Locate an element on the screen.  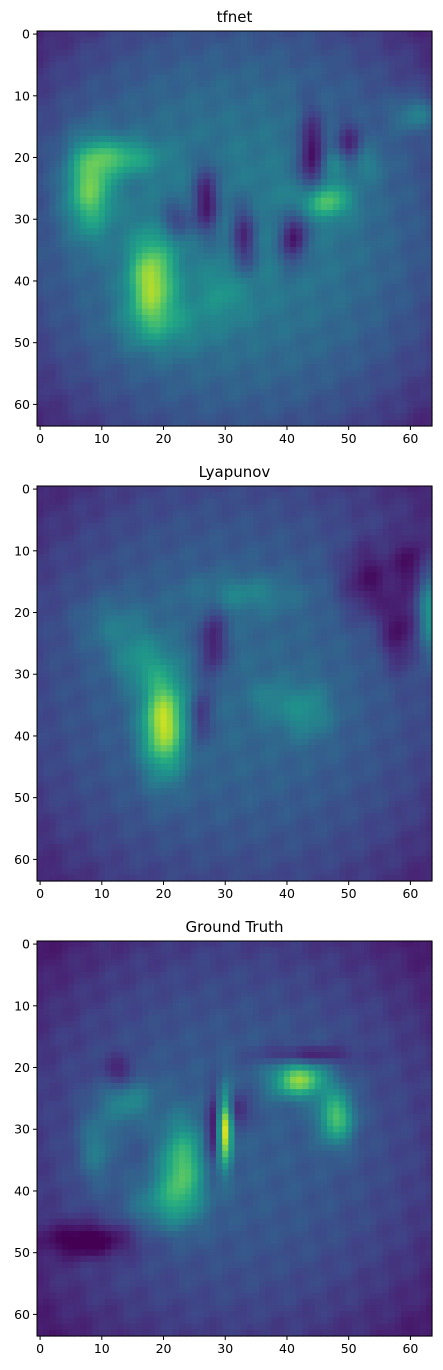
y-tick-label: 60 is located at coordinates (22, 404).